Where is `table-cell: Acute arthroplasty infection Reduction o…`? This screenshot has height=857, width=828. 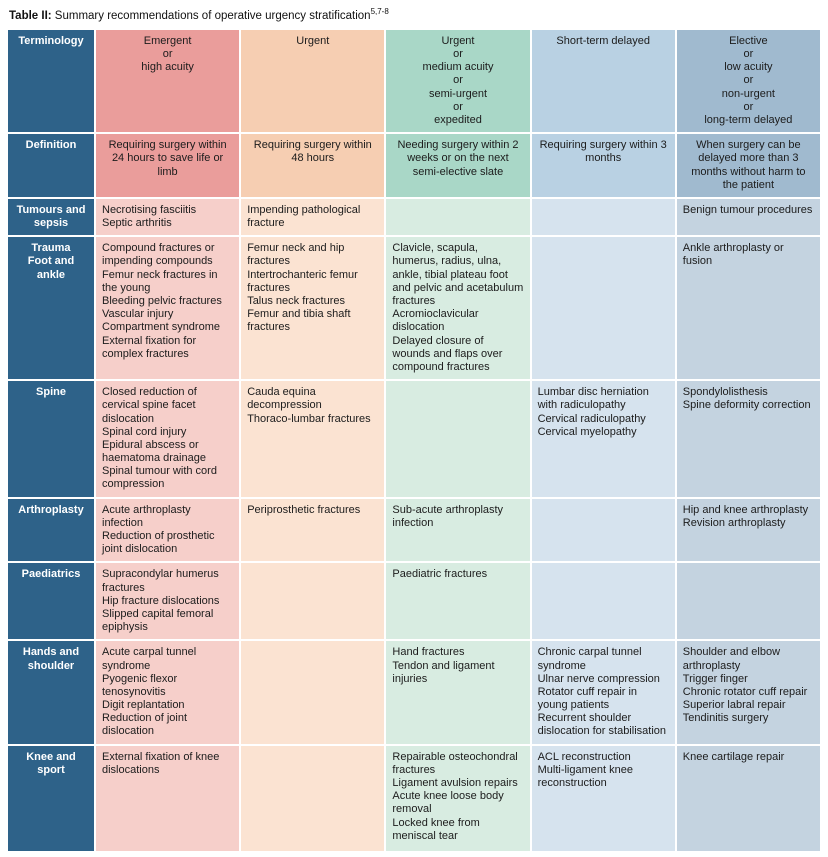
table-cell: Acute arthroplasty infection Reduction o… is located at coordinates (168, 530).